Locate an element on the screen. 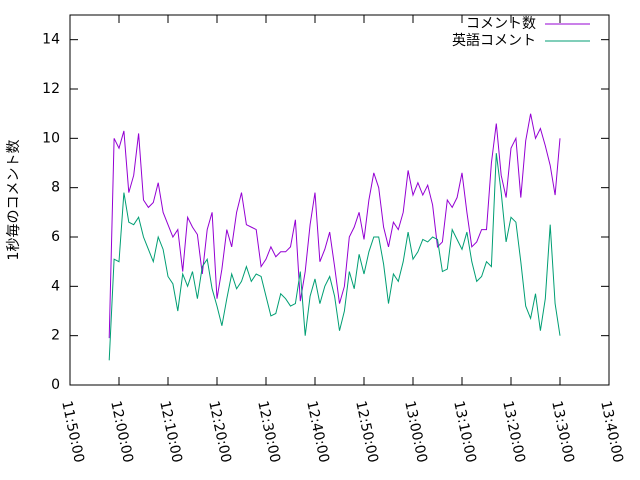 The height and width of the screenshot is (480, 640). y-tick-label: 12 is located at coordinates (51, 89).